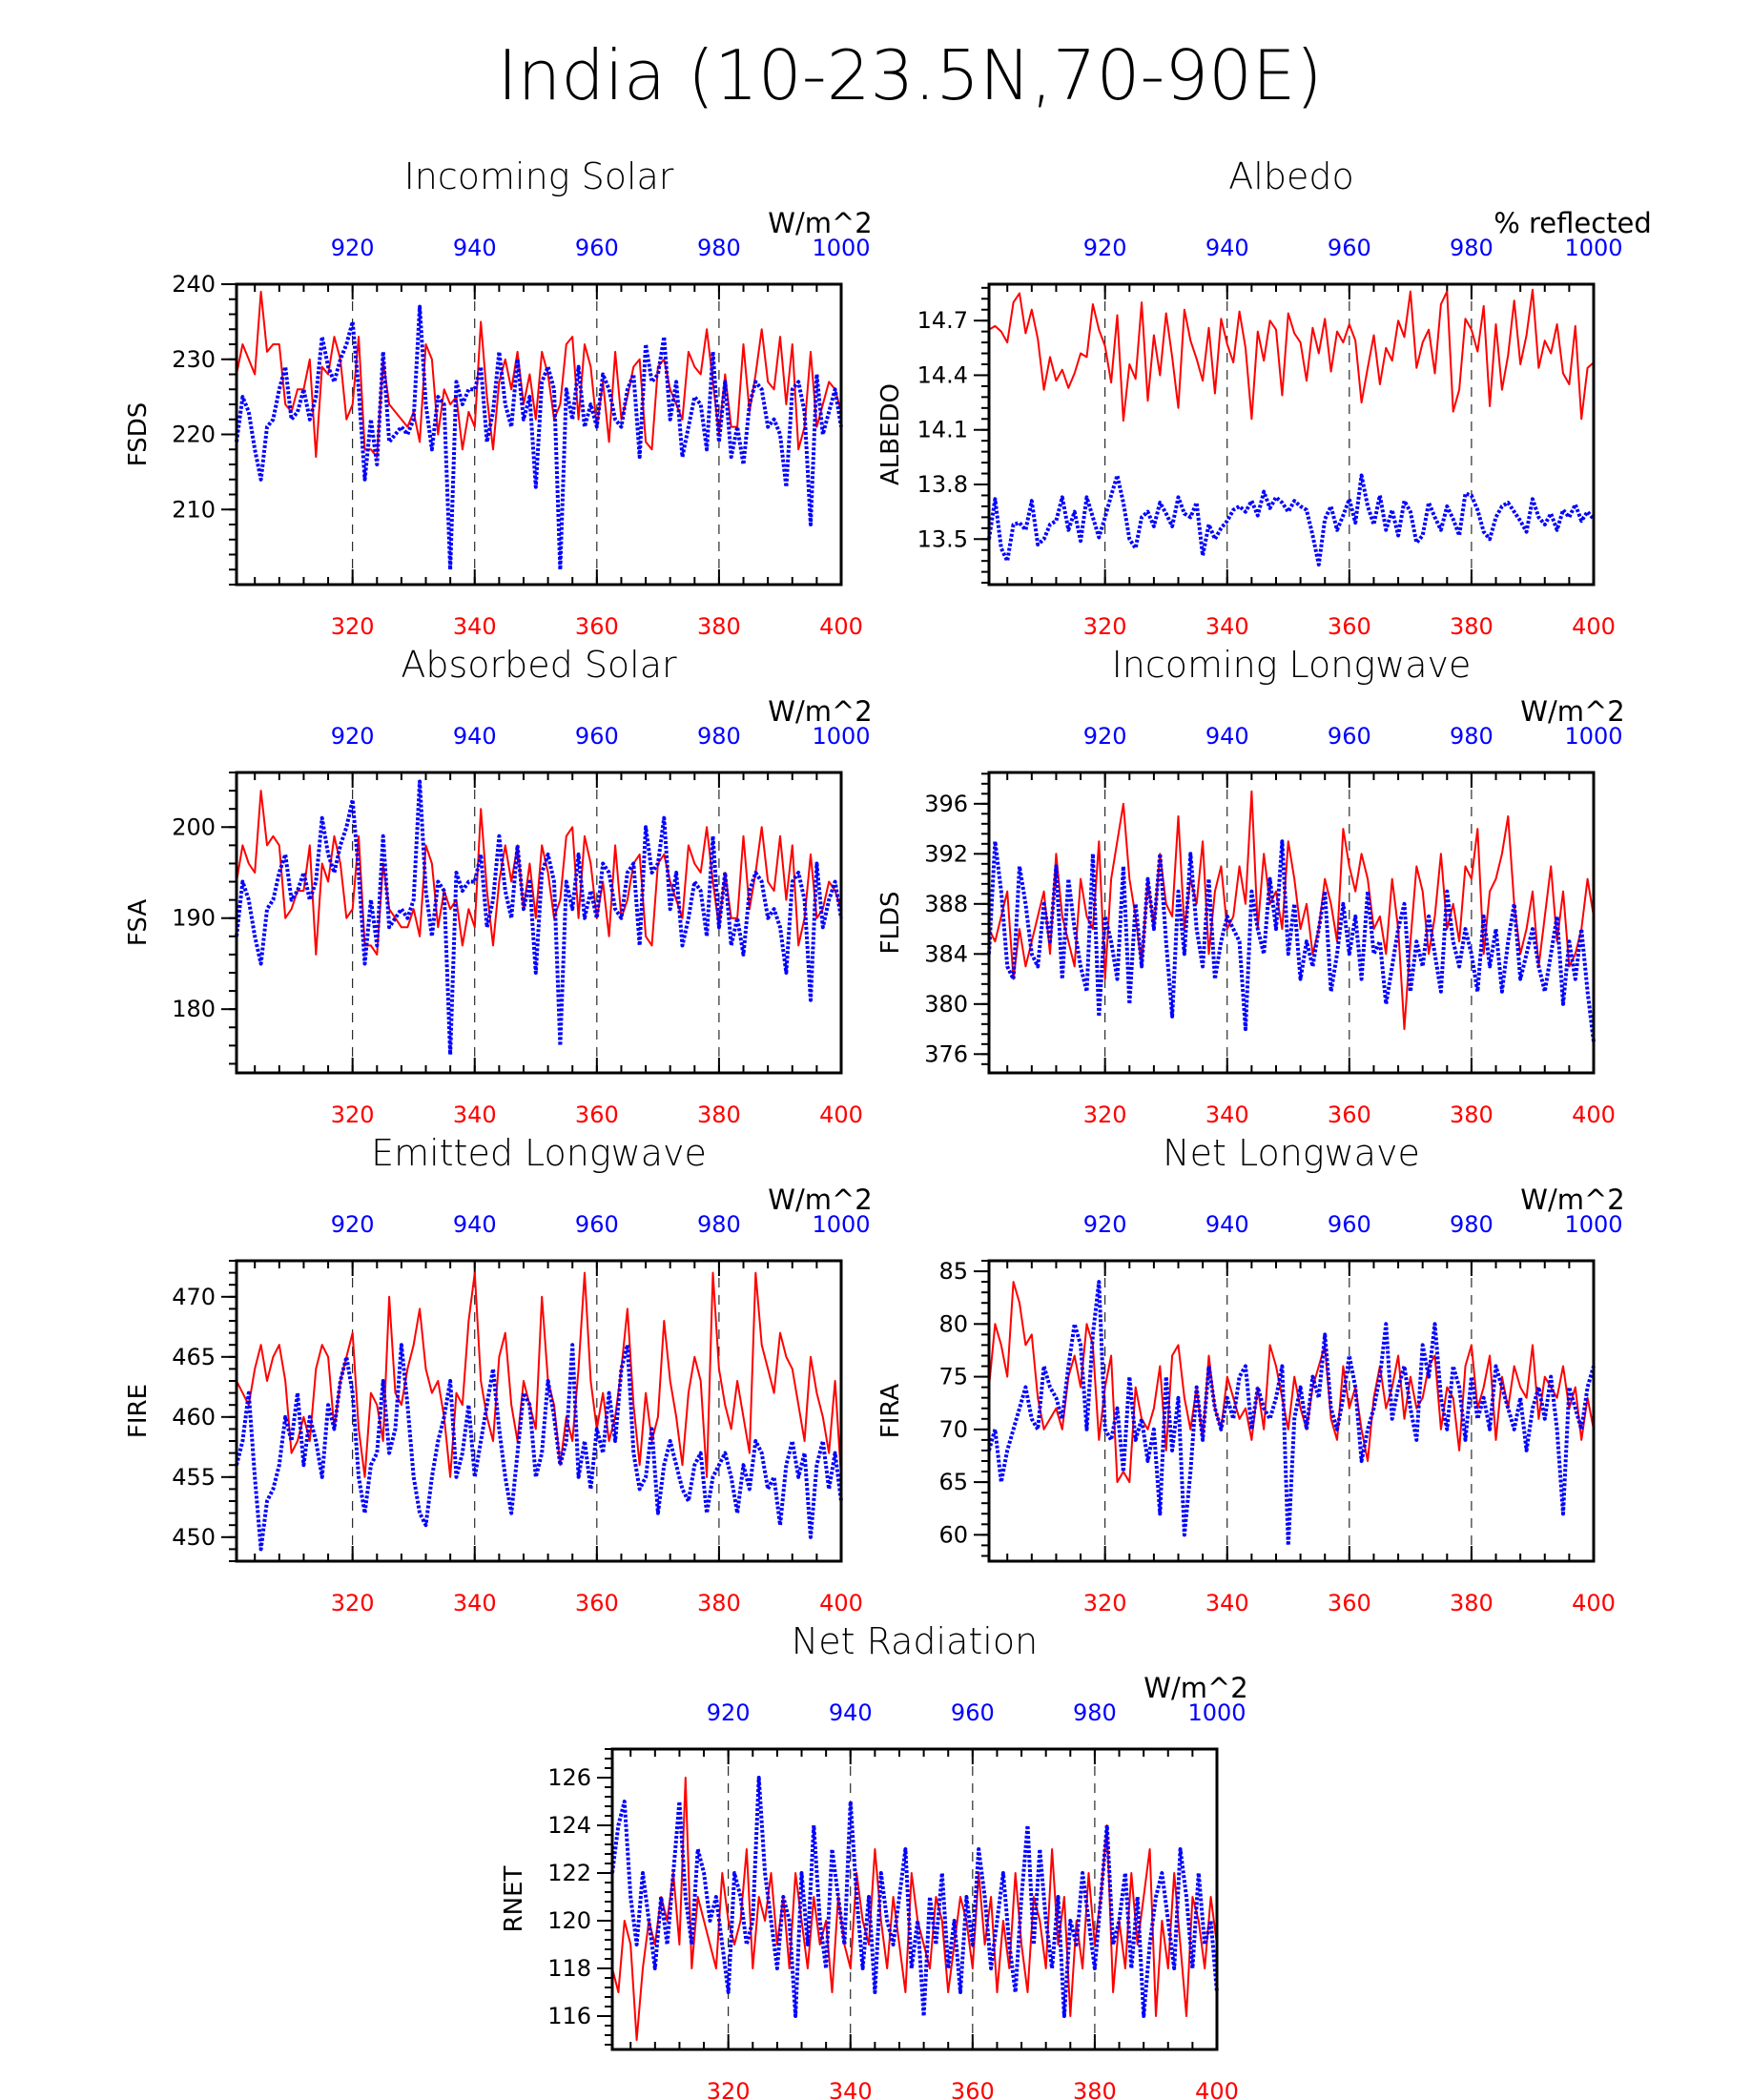 The width and height of the screenshot is (1751, 2100). Describe the element at coordinates (194, 435) in the screenshot. I see `y-tick-label: 220` at that location.